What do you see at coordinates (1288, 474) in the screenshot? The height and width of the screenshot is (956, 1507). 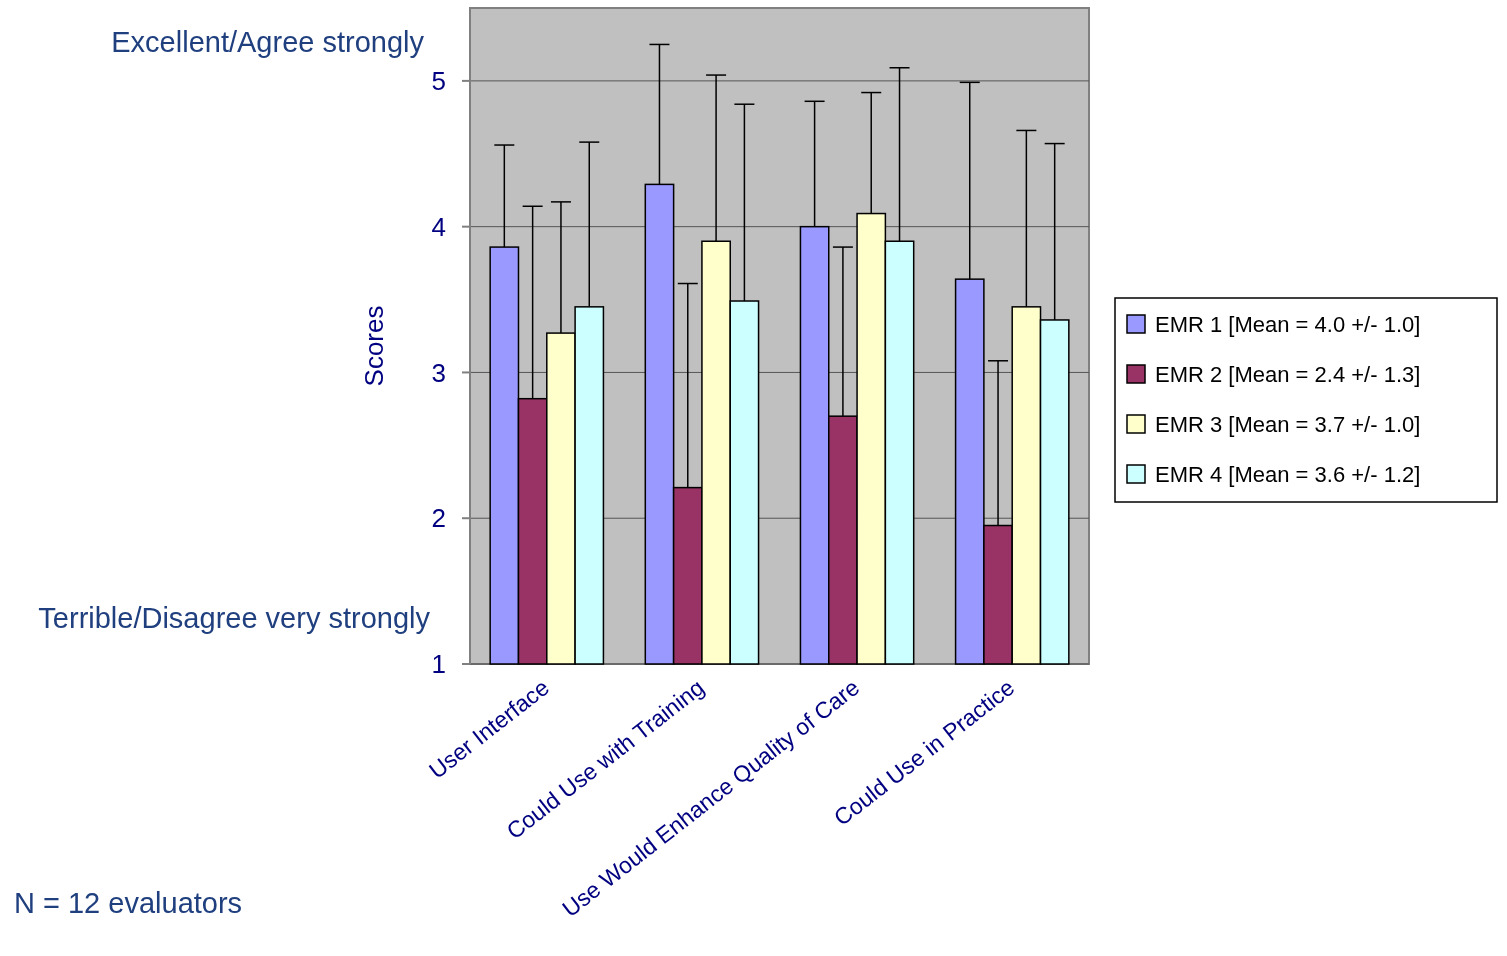 I see `legend-label: EMR 4 [Mean = 3.6 +/- 1.2]` at bounding box center [1288, 474].